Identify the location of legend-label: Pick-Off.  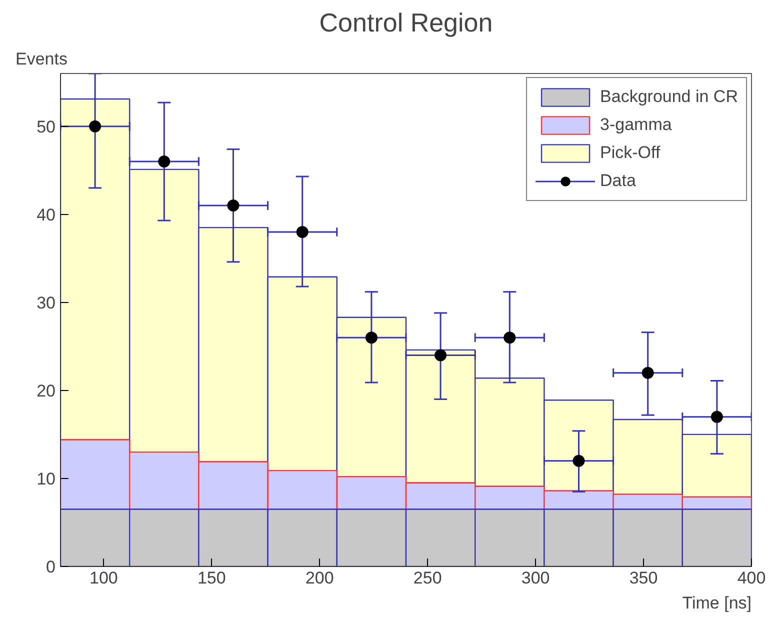
(630, 153).